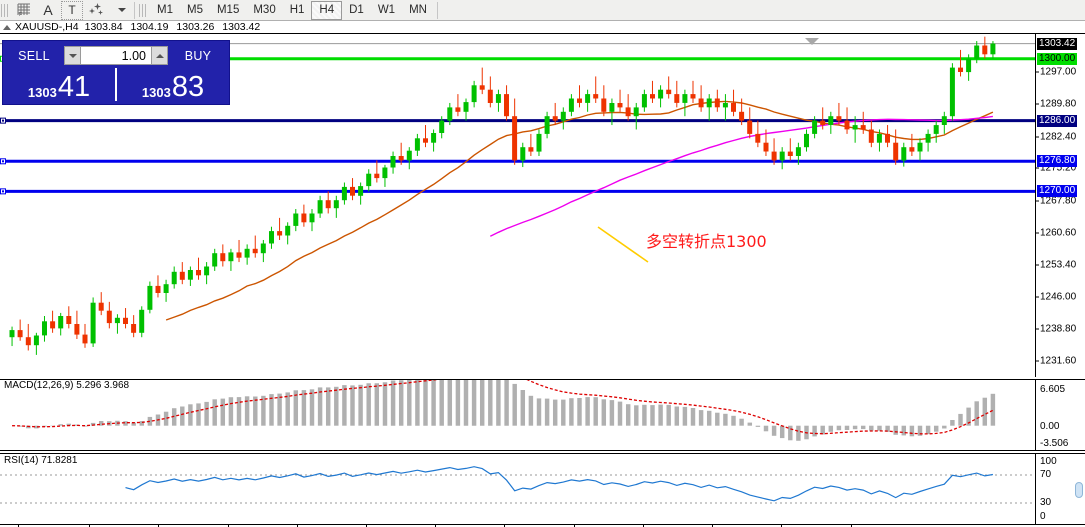  I want to click on sell-price-points: 41, so click(74, 87).